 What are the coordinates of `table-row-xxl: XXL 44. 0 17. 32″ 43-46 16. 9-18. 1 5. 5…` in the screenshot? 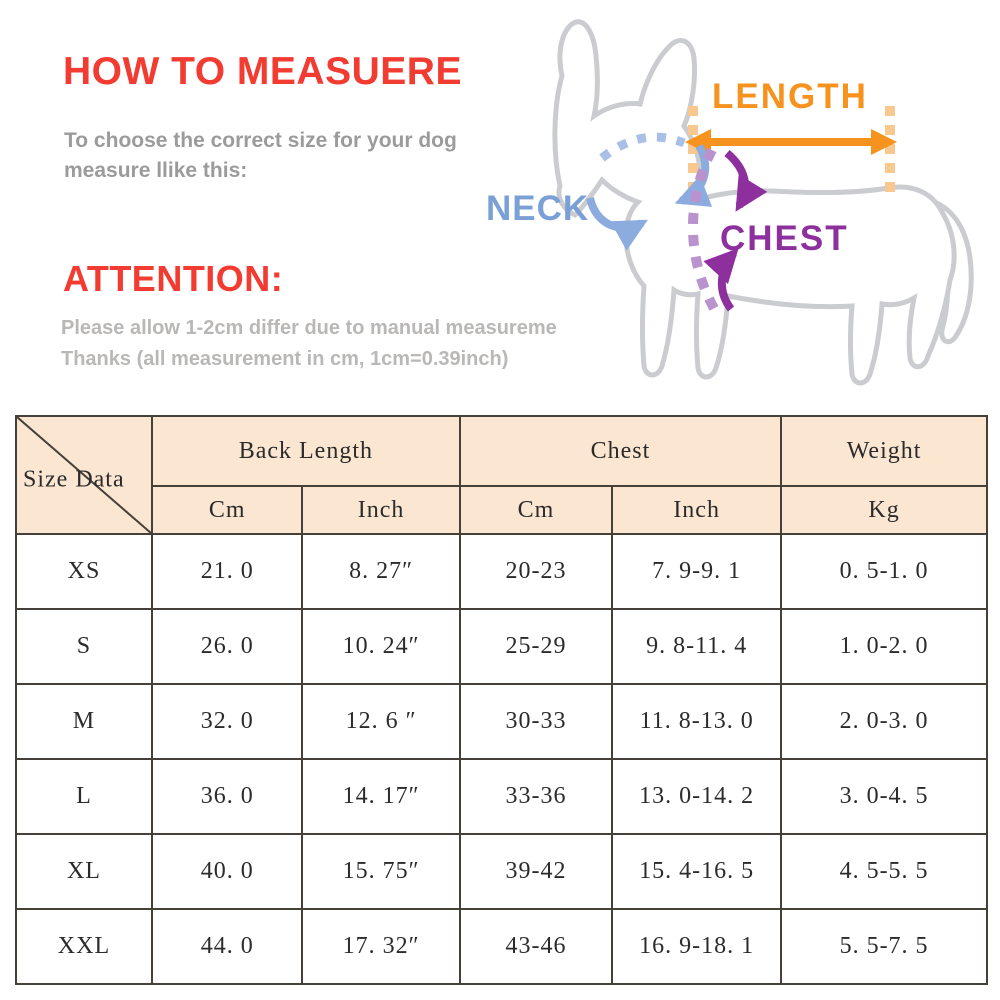 It's located at (501, 946).